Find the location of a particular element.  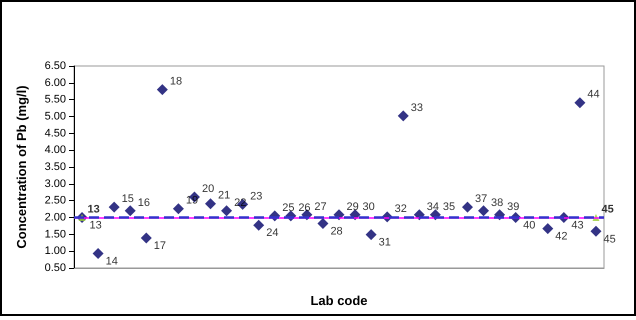

y-tick-label: 1.50 is located at coordinates (55, 234).